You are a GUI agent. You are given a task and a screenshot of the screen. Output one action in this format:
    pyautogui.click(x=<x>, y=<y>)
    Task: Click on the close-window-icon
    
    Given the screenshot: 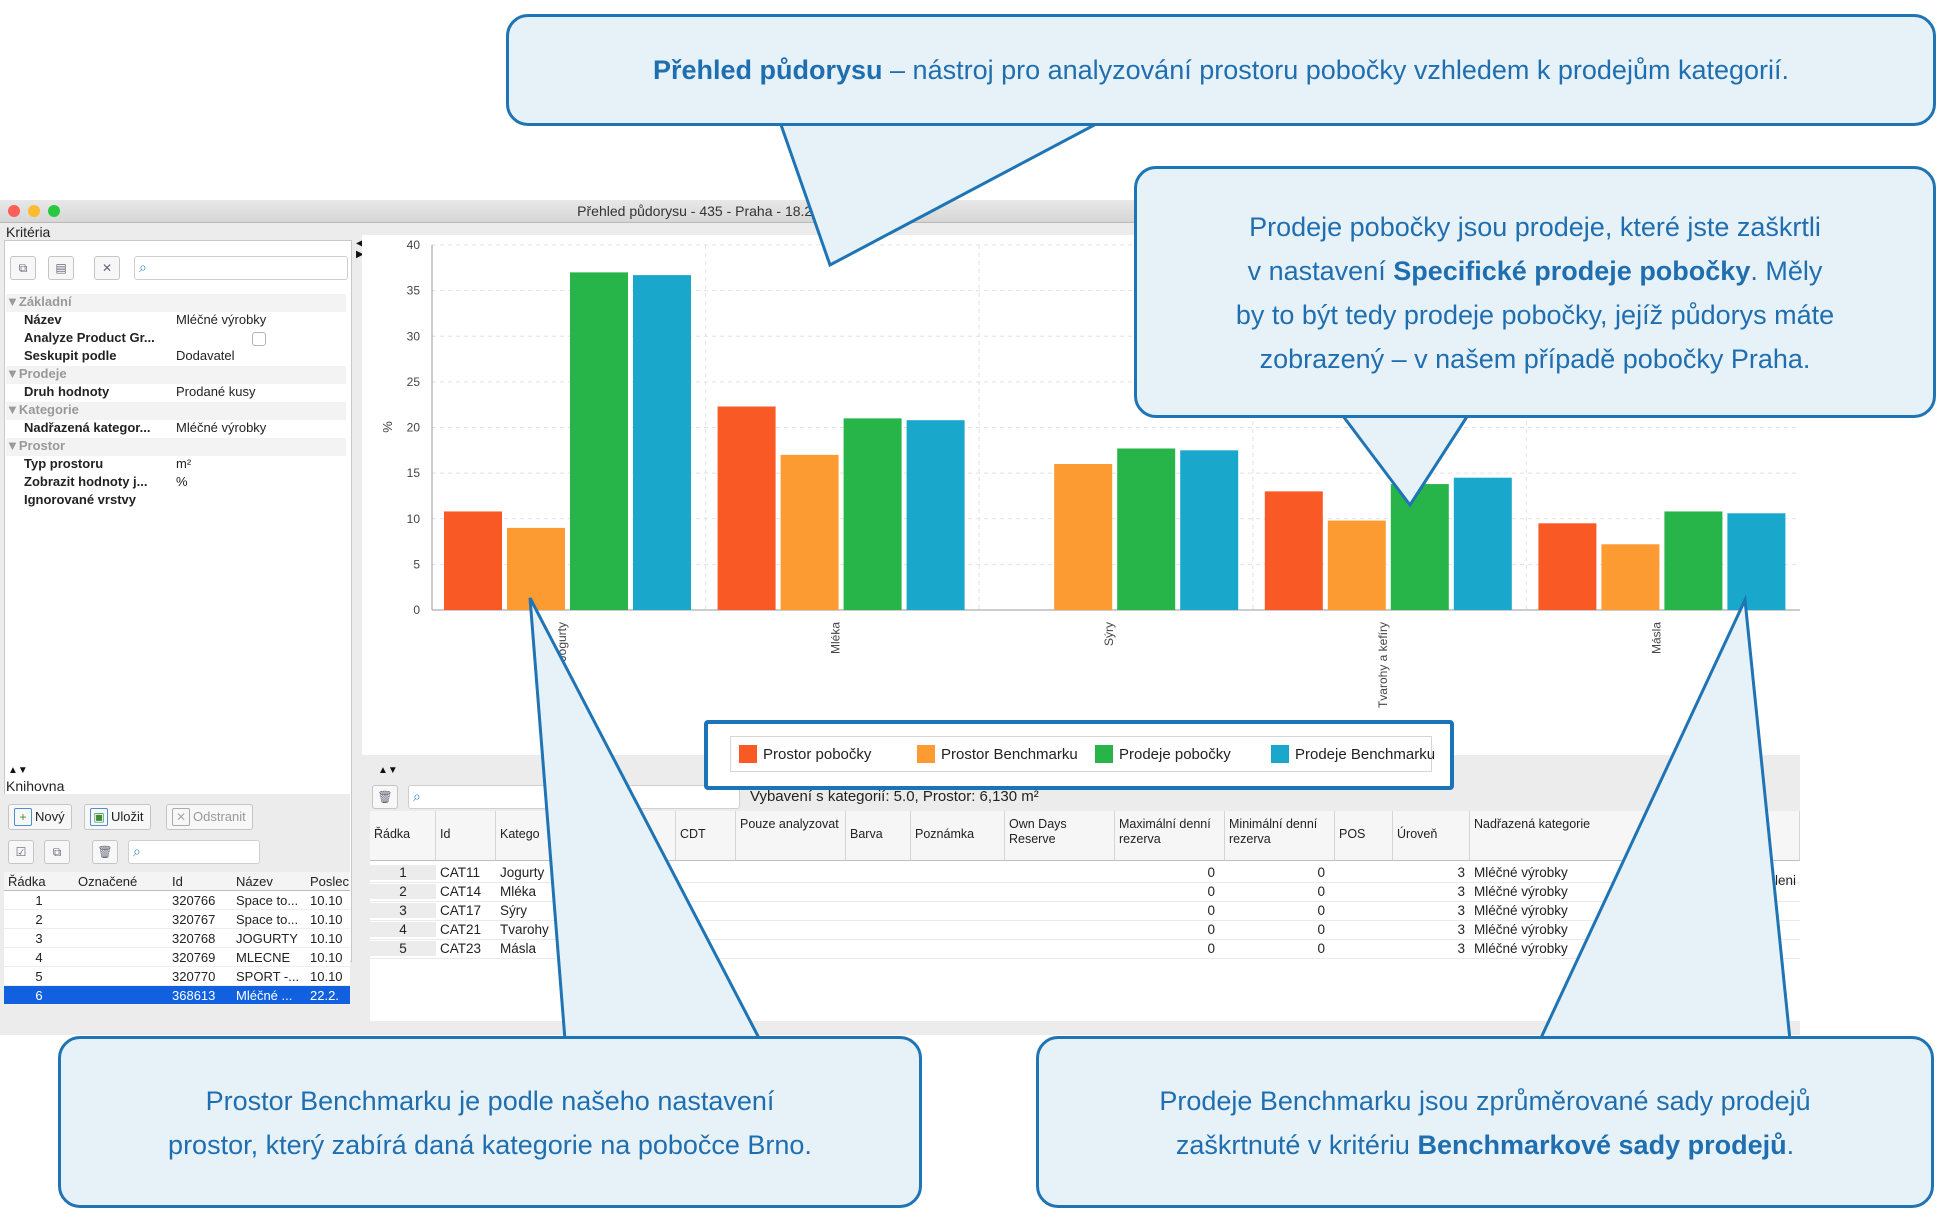 What is the action you would take?
    pyautogui.click(x=14, y=211)
    